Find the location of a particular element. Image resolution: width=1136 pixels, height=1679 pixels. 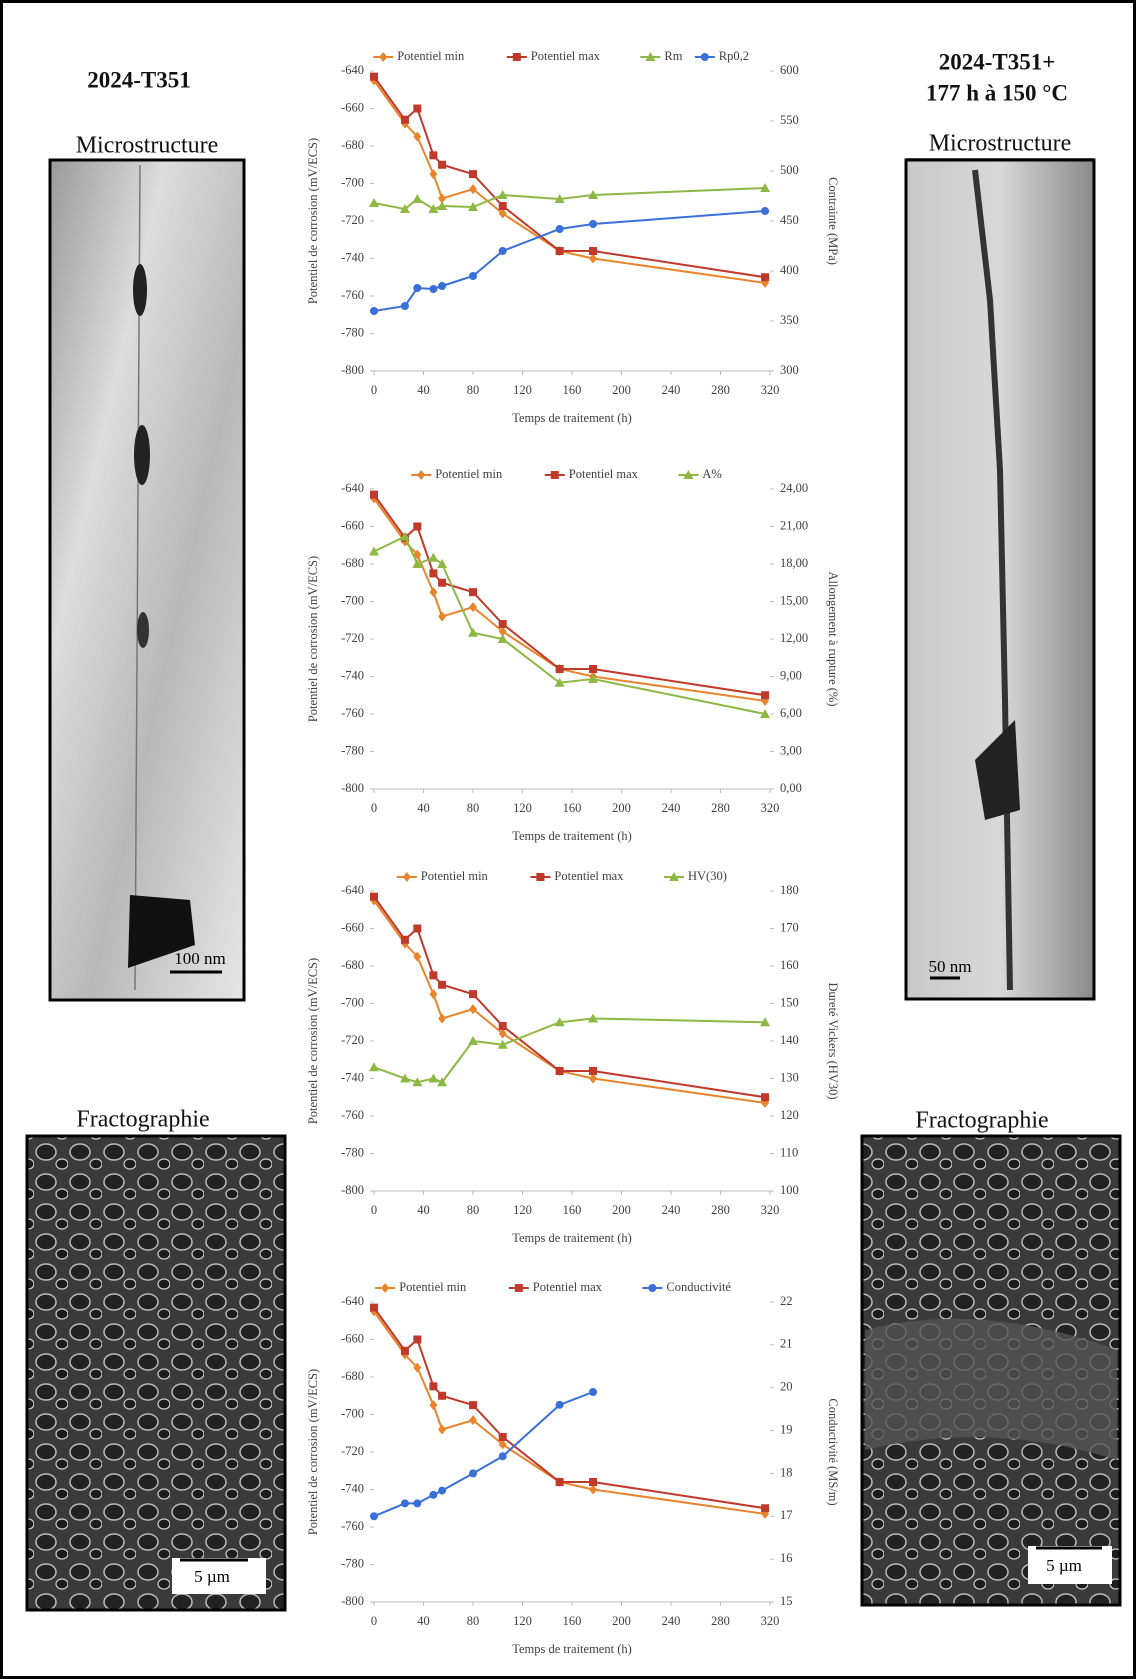

panel-label: Fractographie is located at coordinates (981, 1121).